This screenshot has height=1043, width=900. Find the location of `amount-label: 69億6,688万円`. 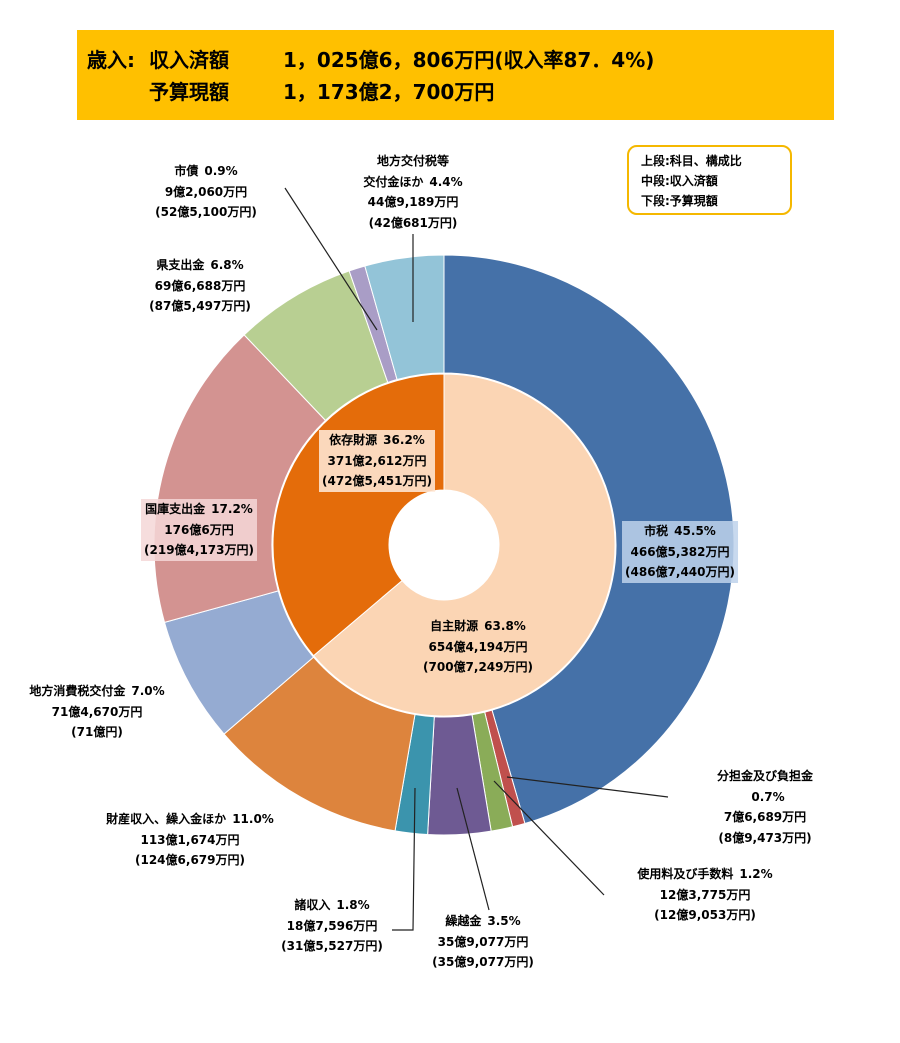

amount-label: 69億6,688万円 is located at coordinates (200, 285).